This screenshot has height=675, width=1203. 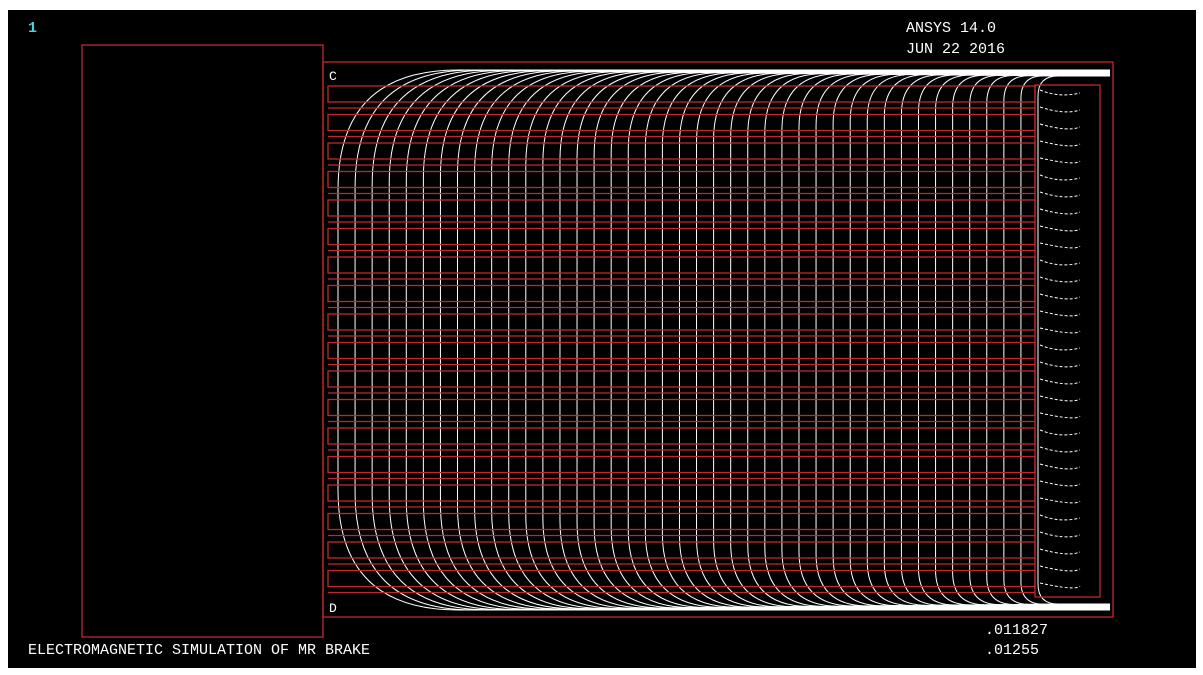 What do you see at coordinates (199, 650) in the screenshot?
I see `plot-title: ELECTROMAGNETIC SIMULATION OF MR BRAKE` at bounding box center [199, 650].